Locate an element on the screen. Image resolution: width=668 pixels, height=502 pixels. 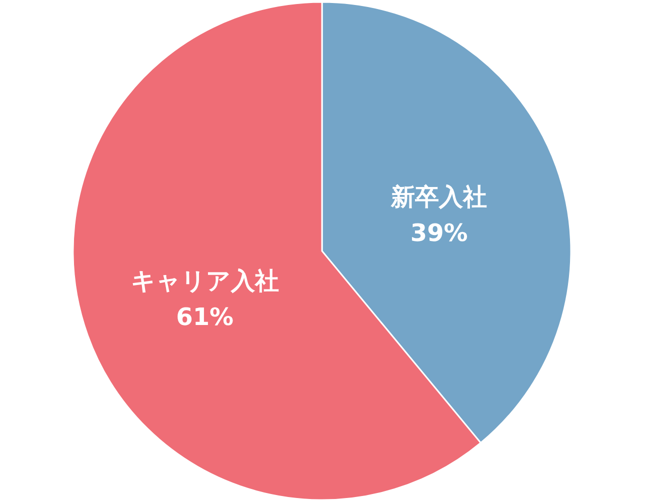
data-label: 61% is located at coordinates (205, 317).